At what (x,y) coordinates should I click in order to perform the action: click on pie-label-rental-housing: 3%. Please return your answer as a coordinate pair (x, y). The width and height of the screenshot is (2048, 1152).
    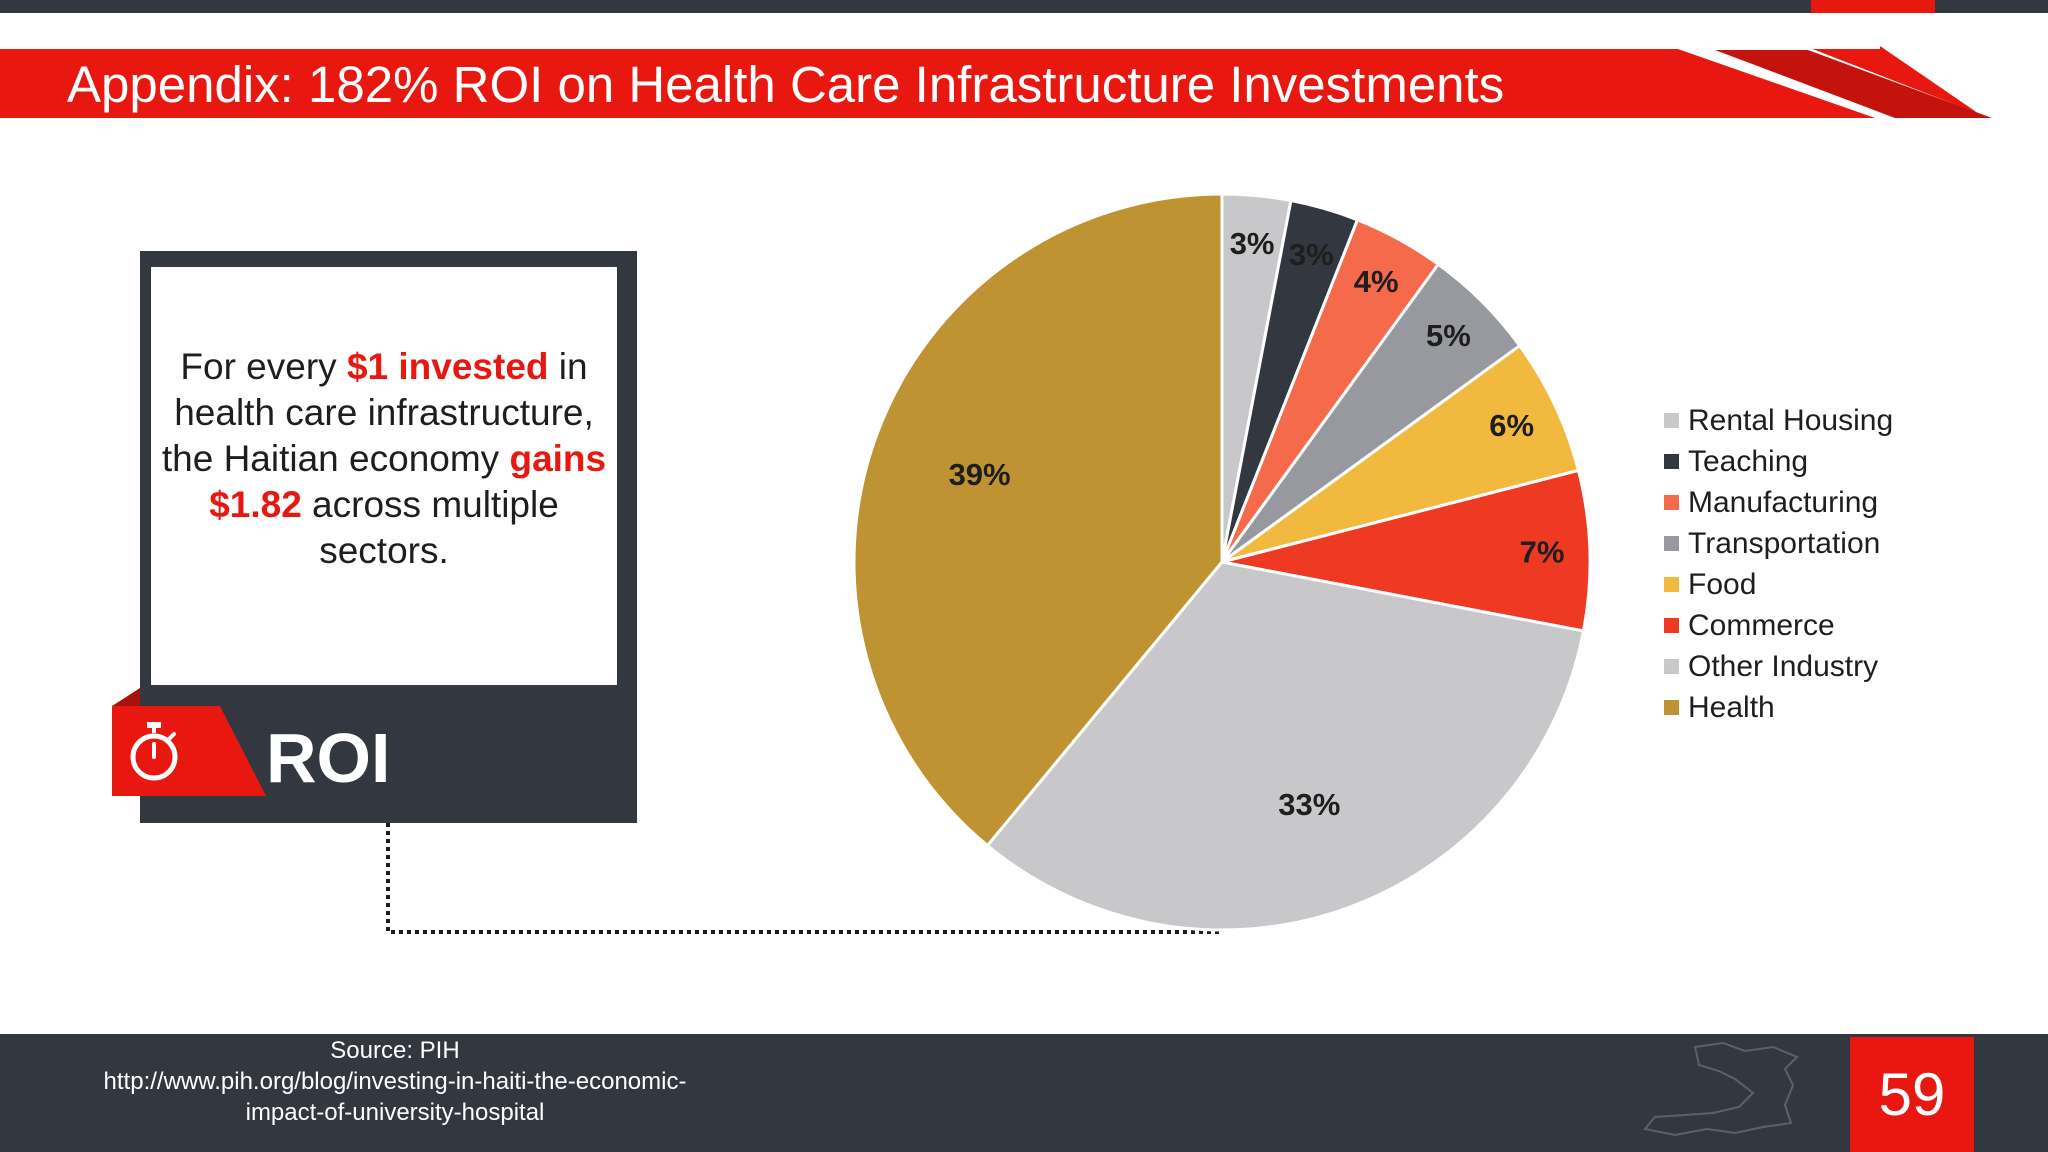
    Looking at the image, I should click on (1252, 243).